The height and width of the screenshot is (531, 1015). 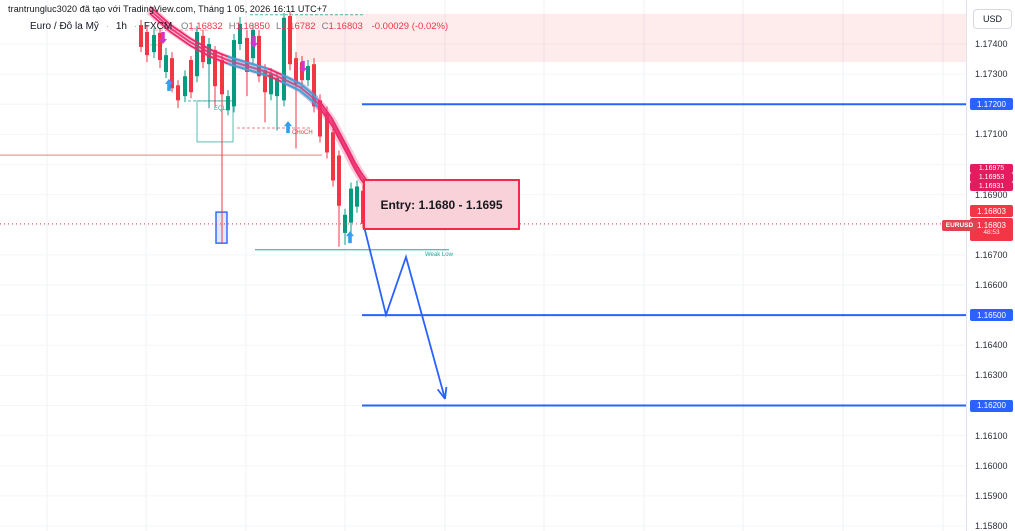 I want to click on choch-label: CHoCH, so click(x=302, y=133).